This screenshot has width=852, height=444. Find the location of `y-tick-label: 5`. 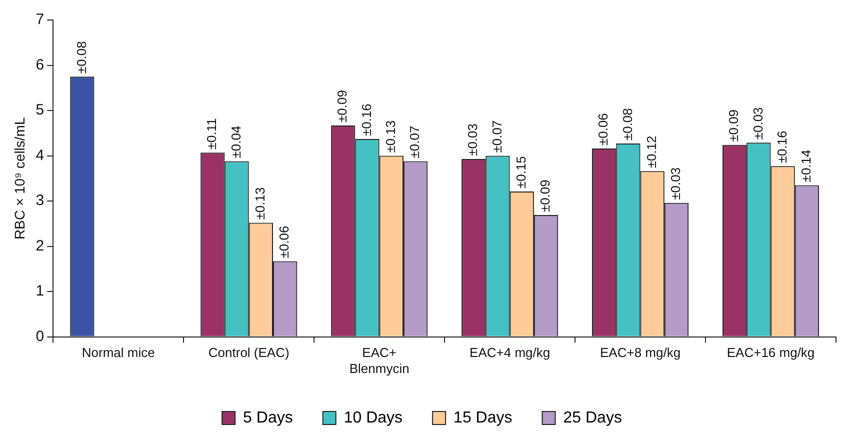

y-tick-label: 5 is located at coordinates (40, 110).